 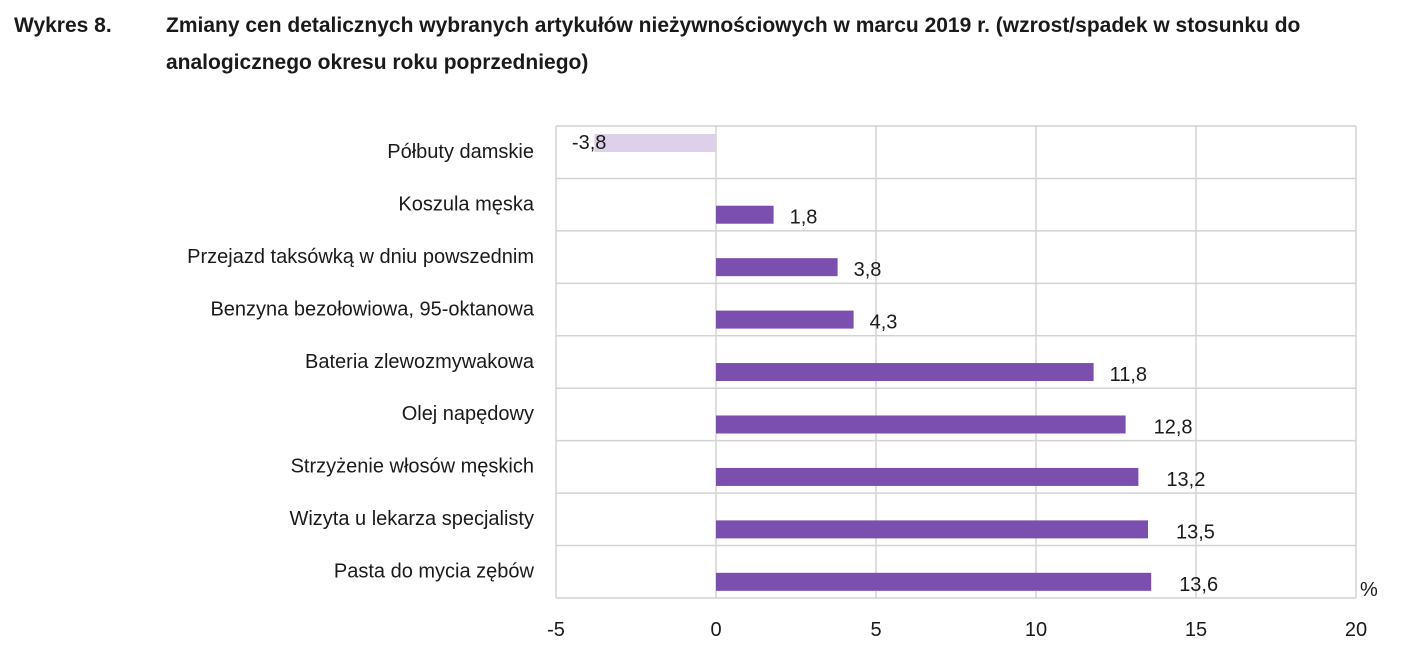 I want to click on data-label: 11,8, so click(x=1128, y=375).